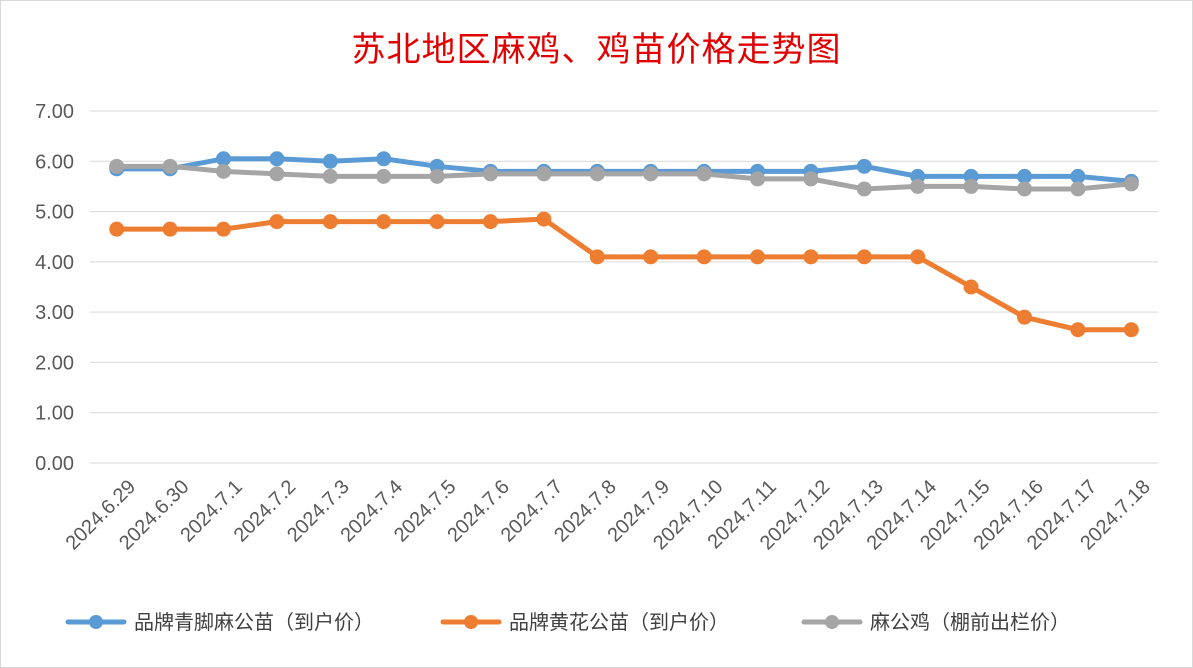  I want to click on legend: 品牌青脚麻公苗（到户价） 品牌黄花公苗（到户价） 麻公鸡（棚前出栏价）, so click(567, 622).